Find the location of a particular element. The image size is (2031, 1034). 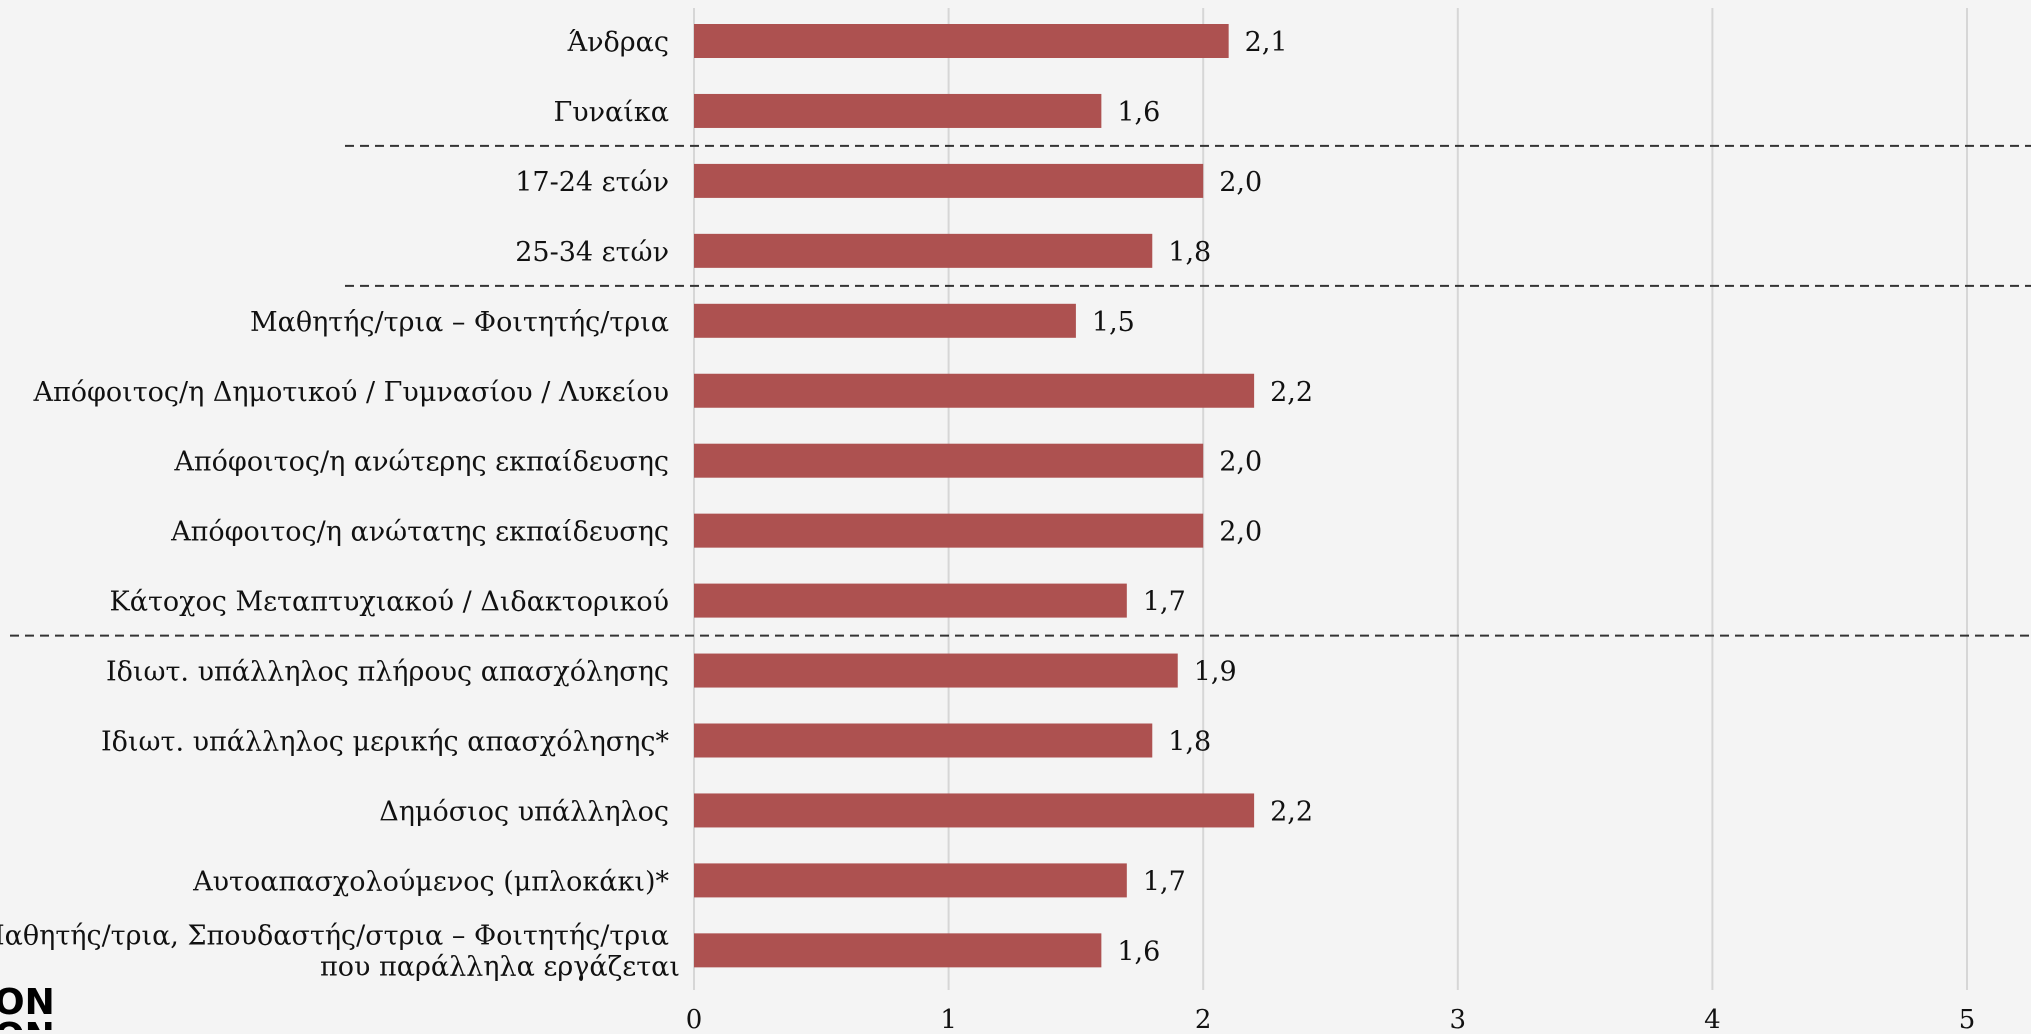

x-tick-label: 5 is located at coordinates (1967, 1017).